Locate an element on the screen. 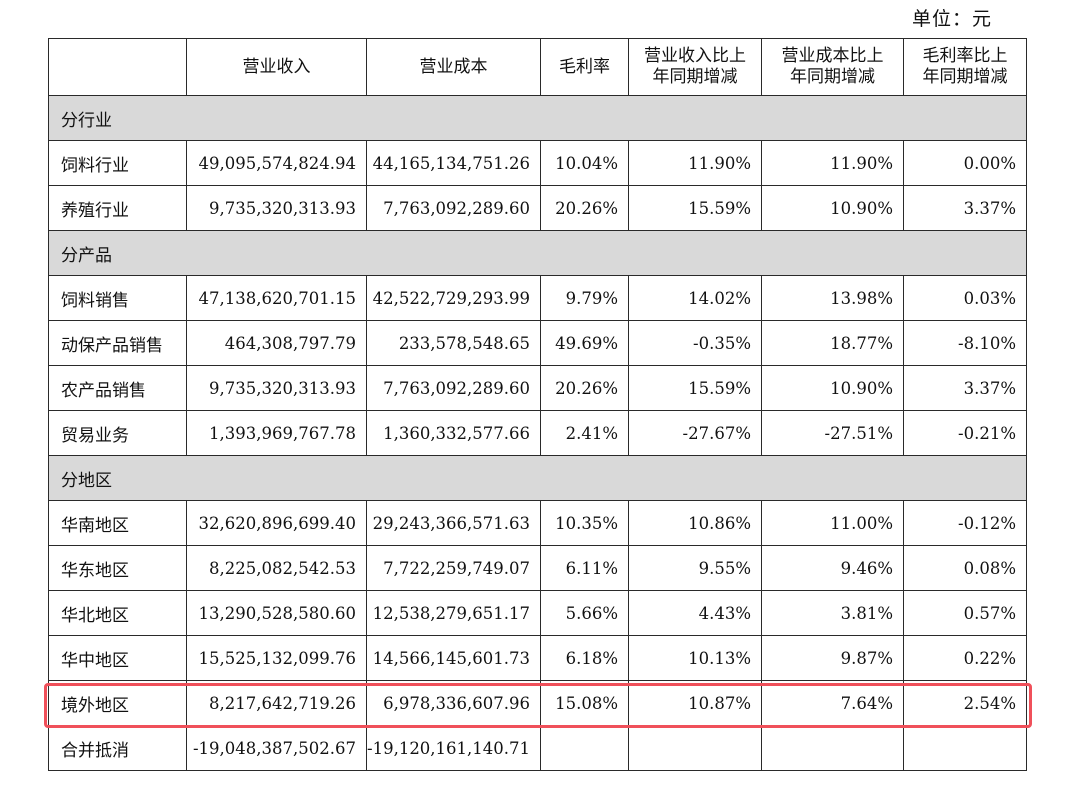 Image resolution: width=1080 pixels, height=800 pixels. column-header: 营业成本 is located at coordinates (453, 67).